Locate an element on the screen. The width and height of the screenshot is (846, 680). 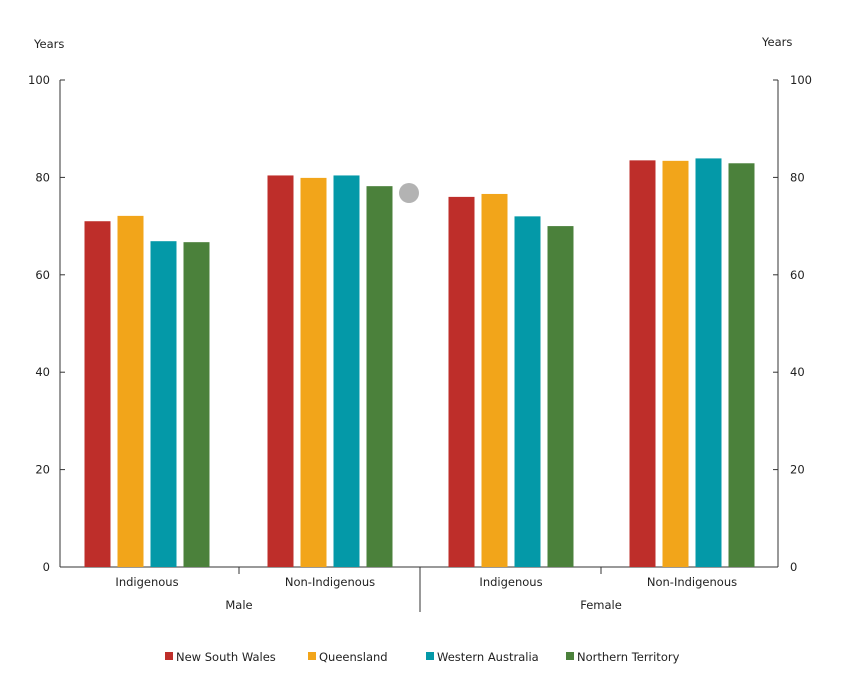
y-tick-label-left: 0 is located at coordinates (46, 567).